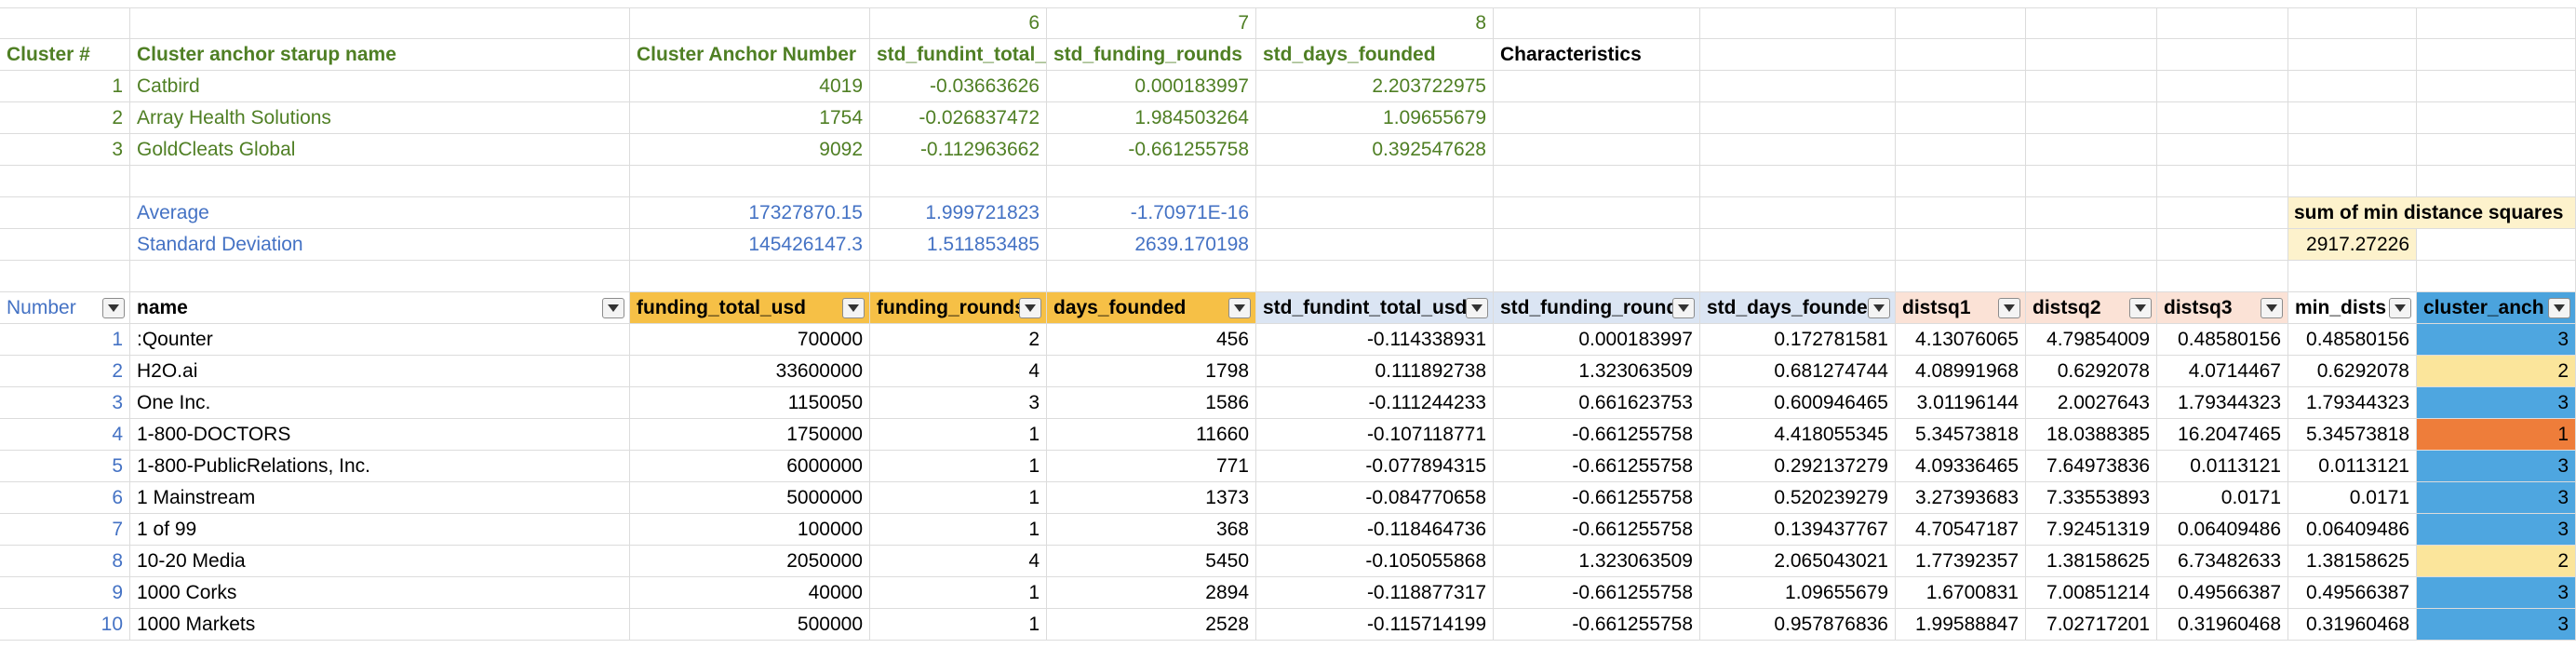 Image resolution: width=2576 pixels, height=648 pixels. I want to click on std-funding-total: 0.111892738, so click(1375, 371).